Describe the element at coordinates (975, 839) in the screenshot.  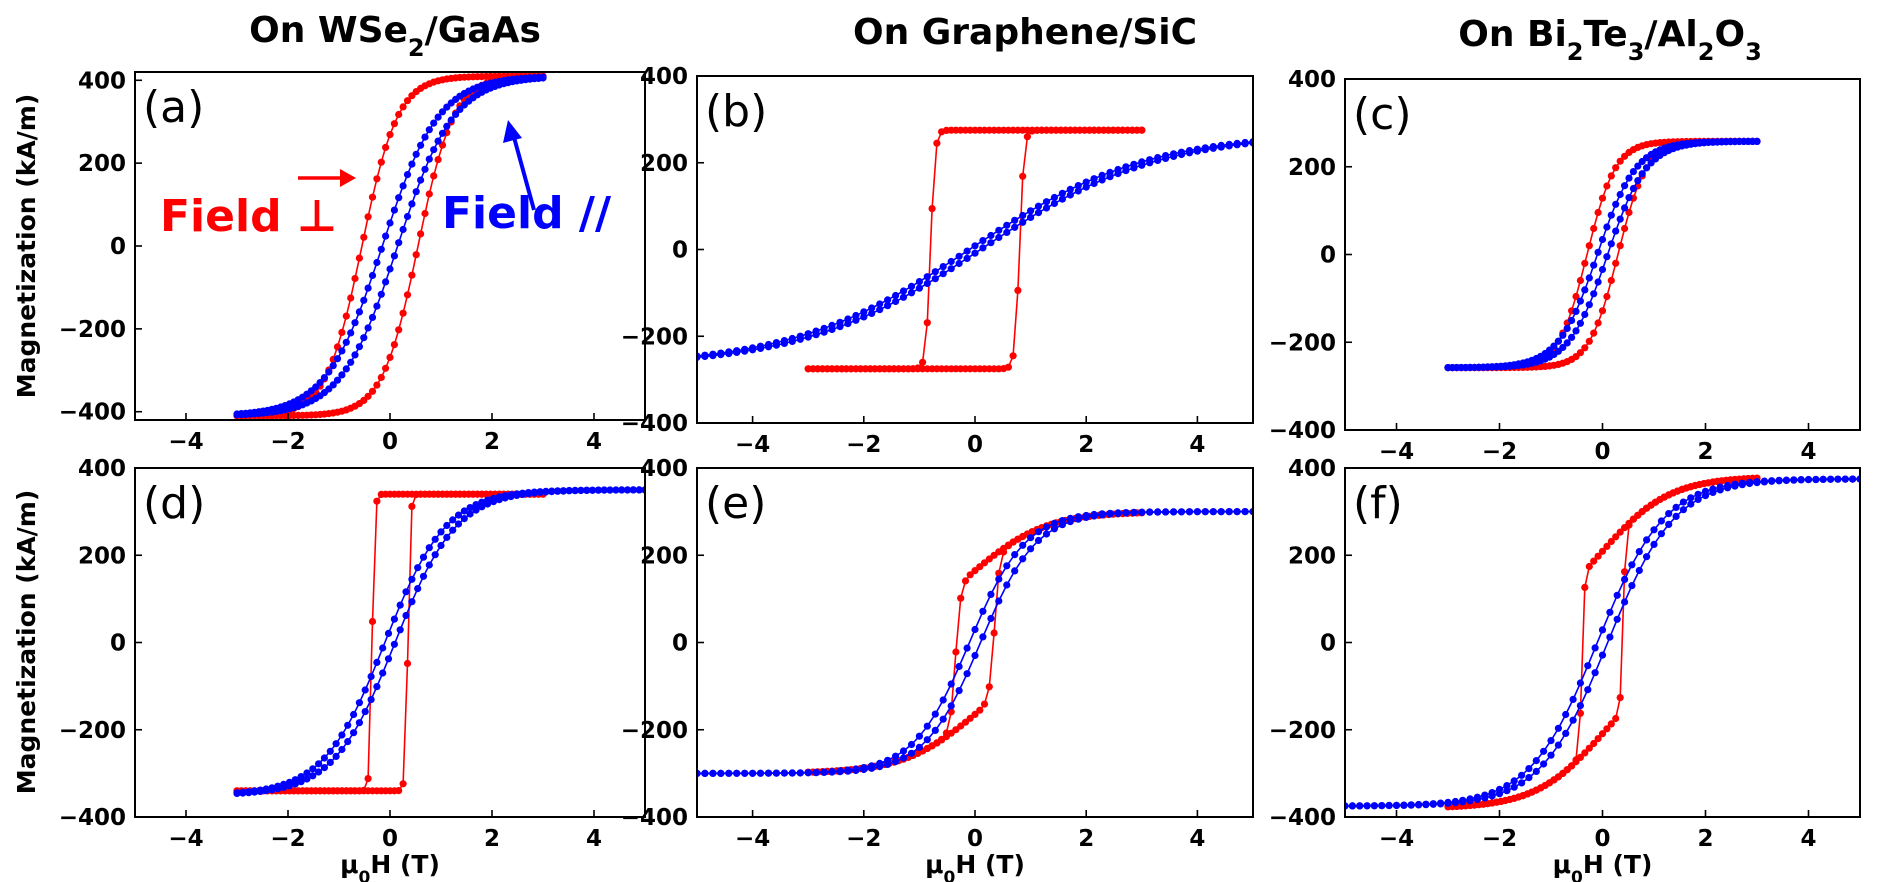
I see `x-tick-label: 0` at that location.